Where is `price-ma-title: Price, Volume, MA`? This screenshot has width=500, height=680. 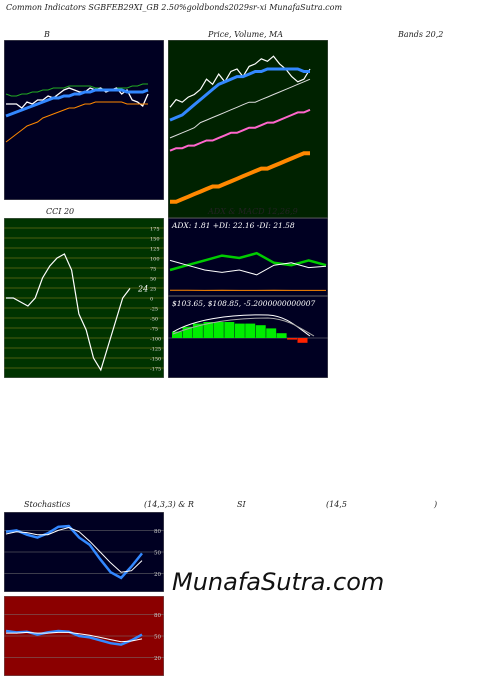
price-ma-title: Price, Volume, MA is located at coordinates (246, 34).